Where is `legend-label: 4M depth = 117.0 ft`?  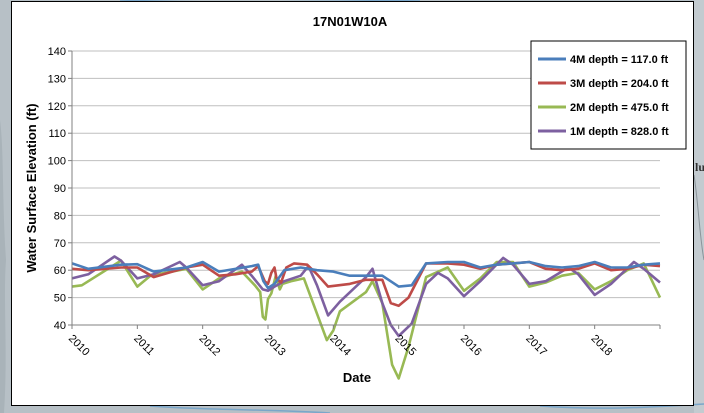 legend-label: 4M depth = 117.0 ft is located at coordinates (619, 60).